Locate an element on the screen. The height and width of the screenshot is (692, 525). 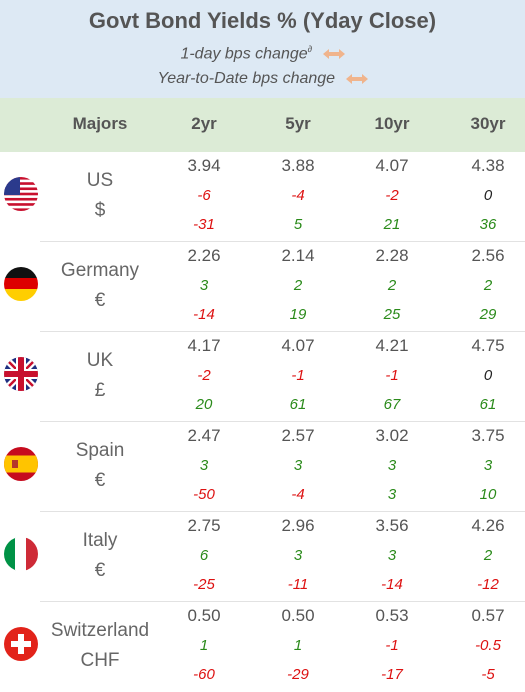
yield-value: 0.57 is located at coordinates (488, 615).